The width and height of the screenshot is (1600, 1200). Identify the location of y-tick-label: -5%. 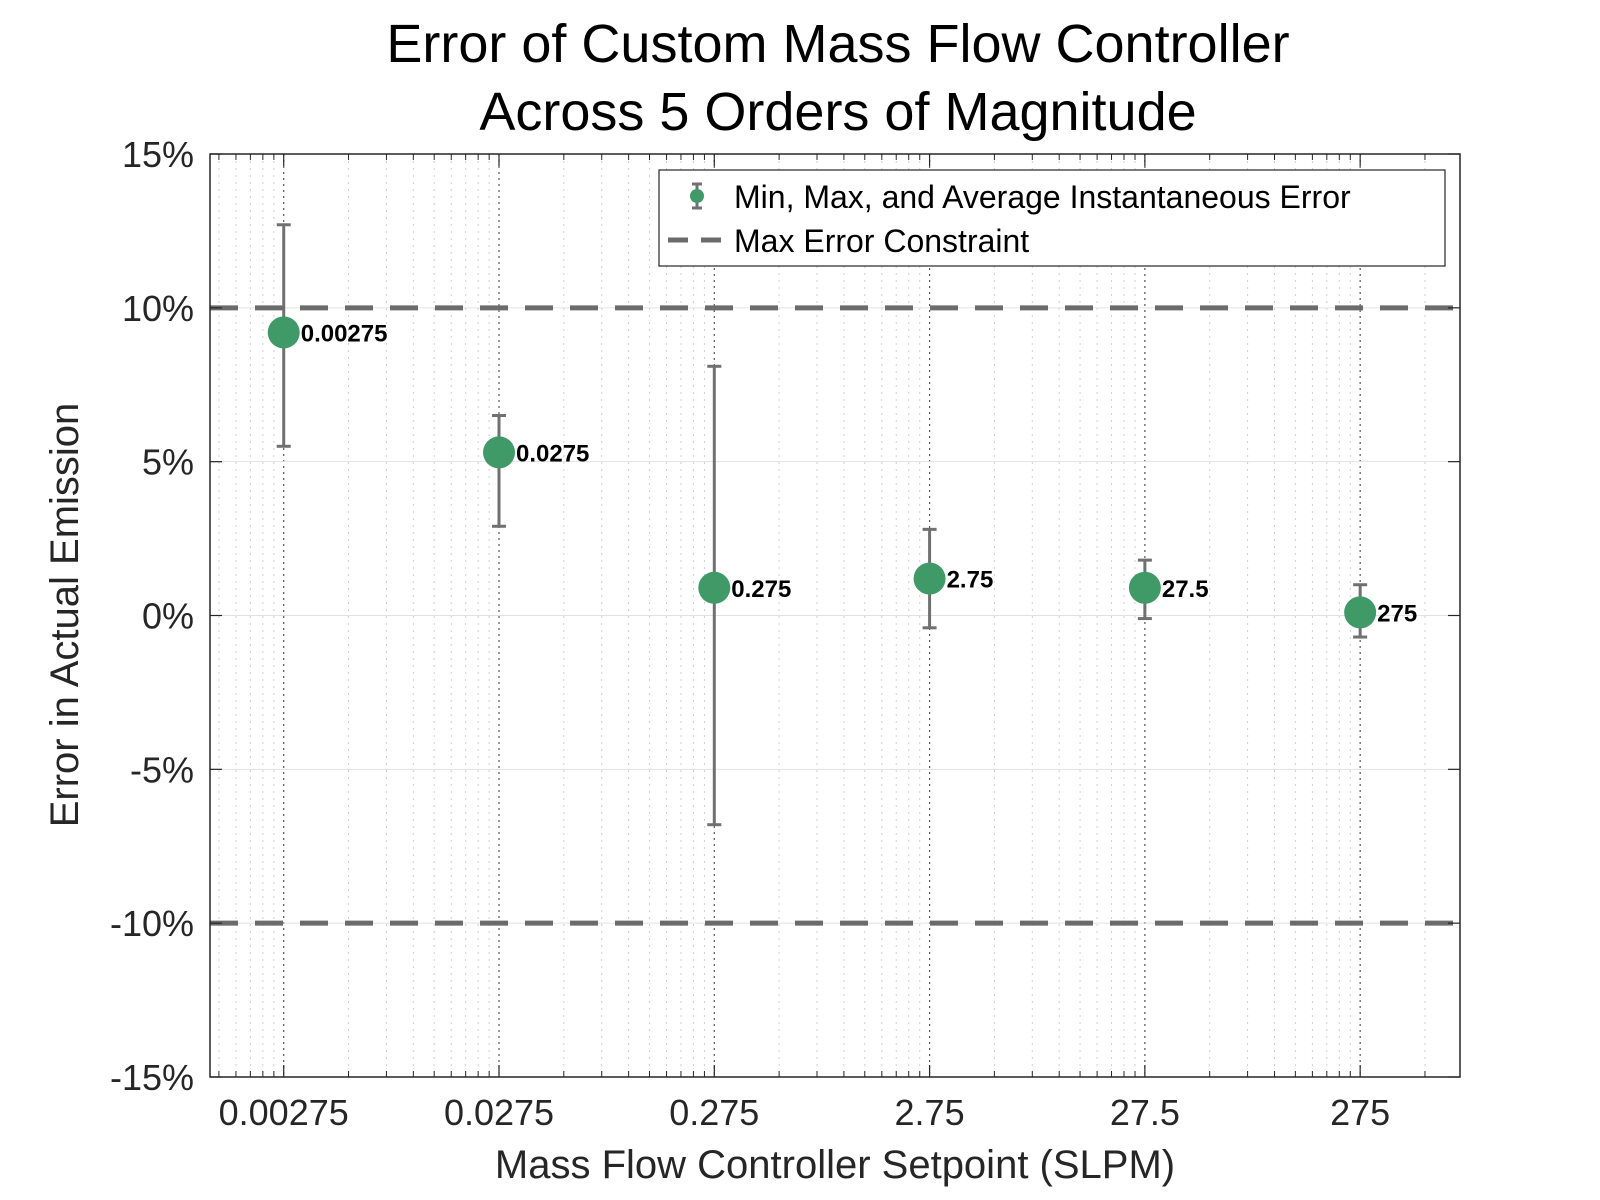
(162, 769).